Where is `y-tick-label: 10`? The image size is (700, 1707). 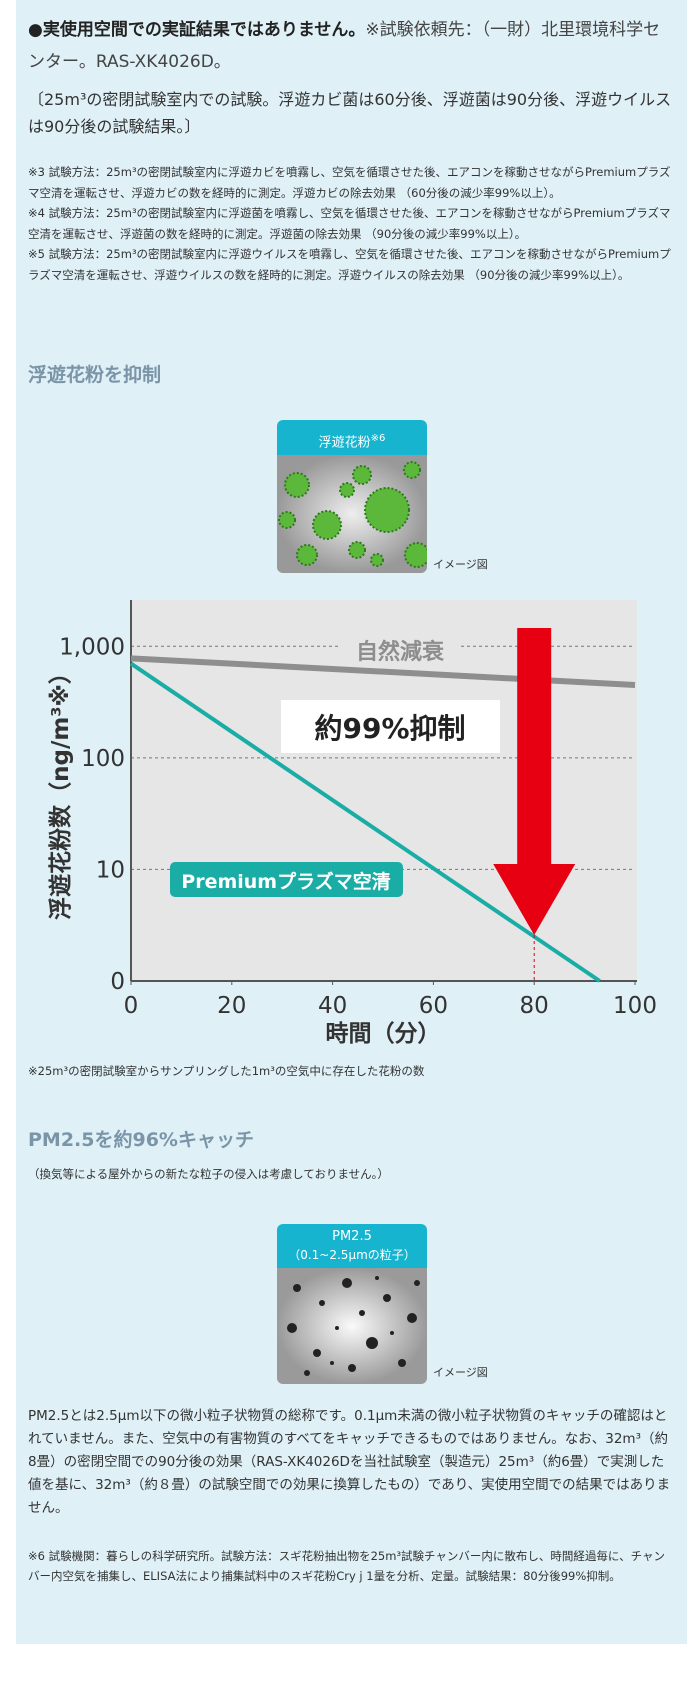 y-tick-label: 10 is located at coordinates (110, 870).